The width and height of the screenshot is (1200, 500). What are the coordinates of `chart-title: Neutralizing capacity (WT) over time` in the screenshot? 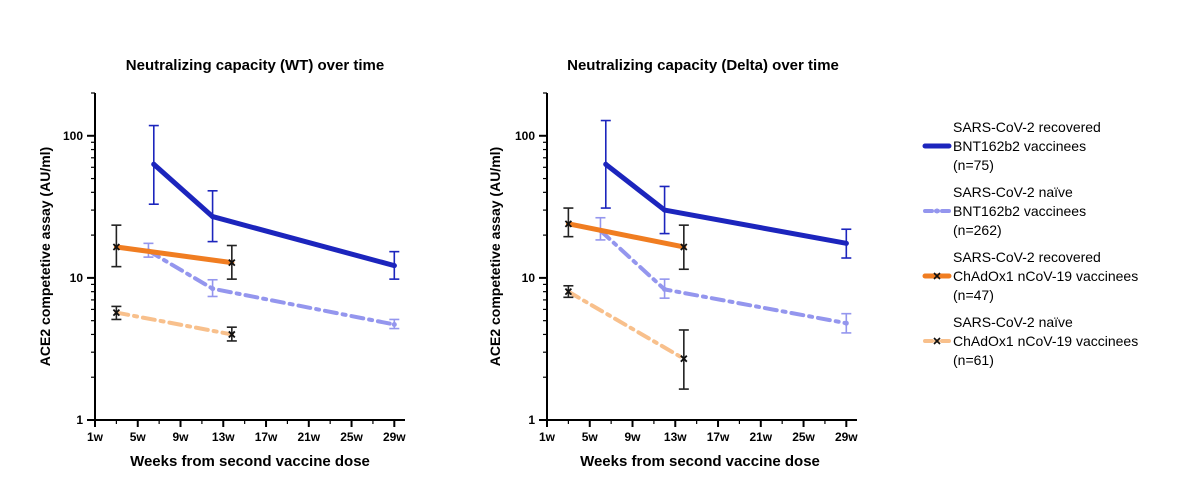 It's located at (255, 65).